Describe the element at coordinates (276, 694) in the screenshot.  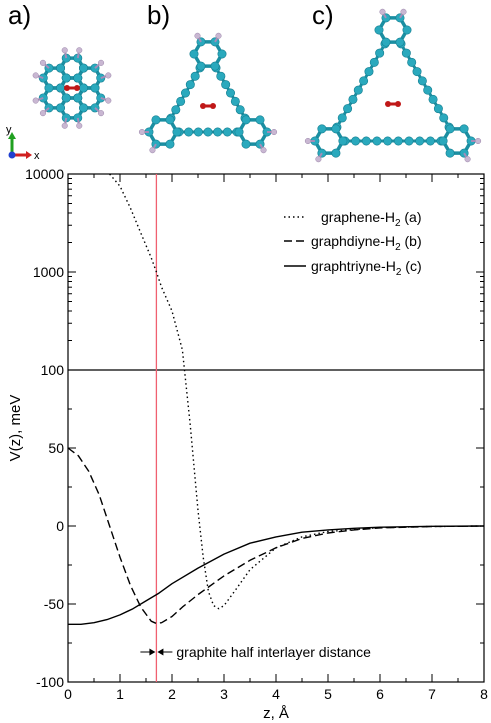
I see `x-tick-label: 4` at that location.